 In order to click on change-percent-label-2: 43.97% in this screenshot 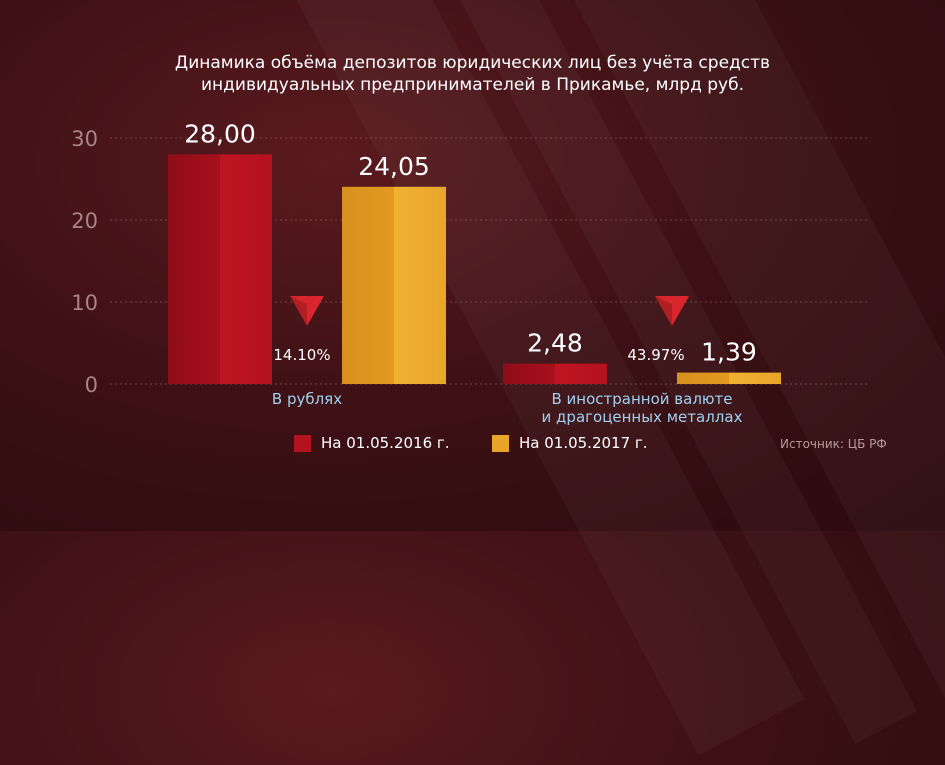, I will do `click(655, 355)`.